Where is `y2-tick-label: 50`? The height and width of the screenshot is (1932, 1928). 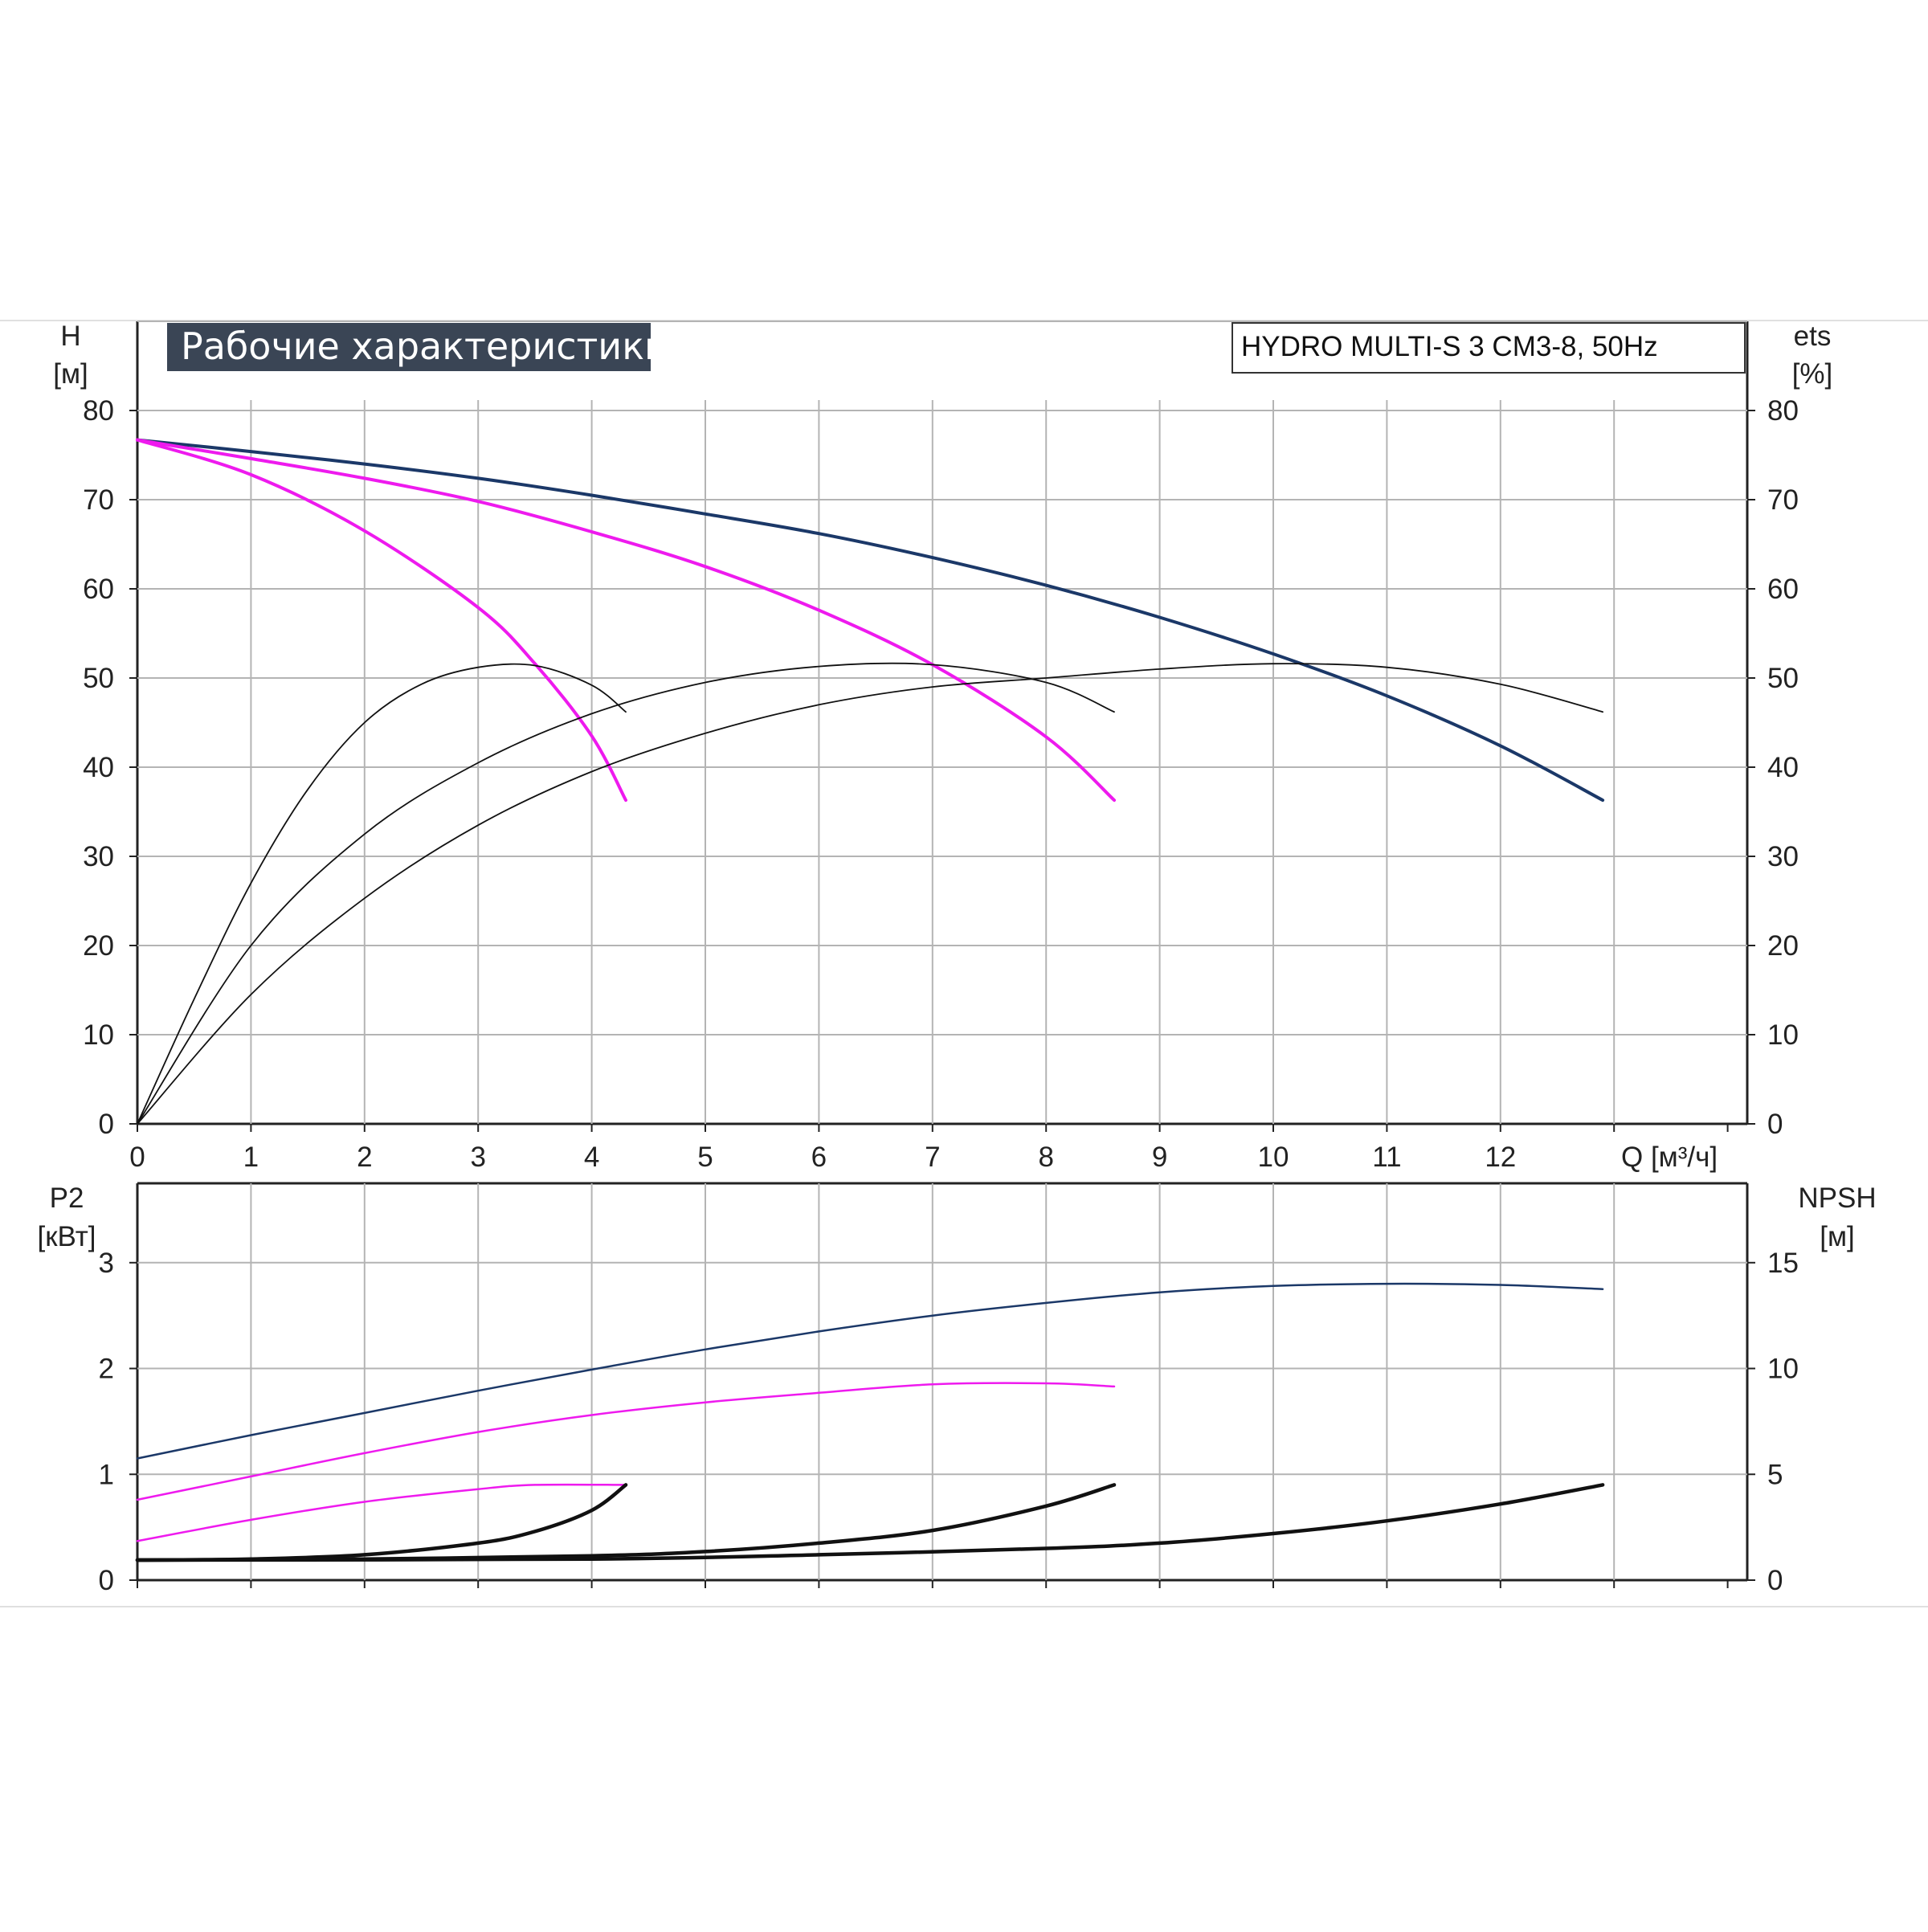 y2-tick-label: 50 is located at coordinates (1783, 679).